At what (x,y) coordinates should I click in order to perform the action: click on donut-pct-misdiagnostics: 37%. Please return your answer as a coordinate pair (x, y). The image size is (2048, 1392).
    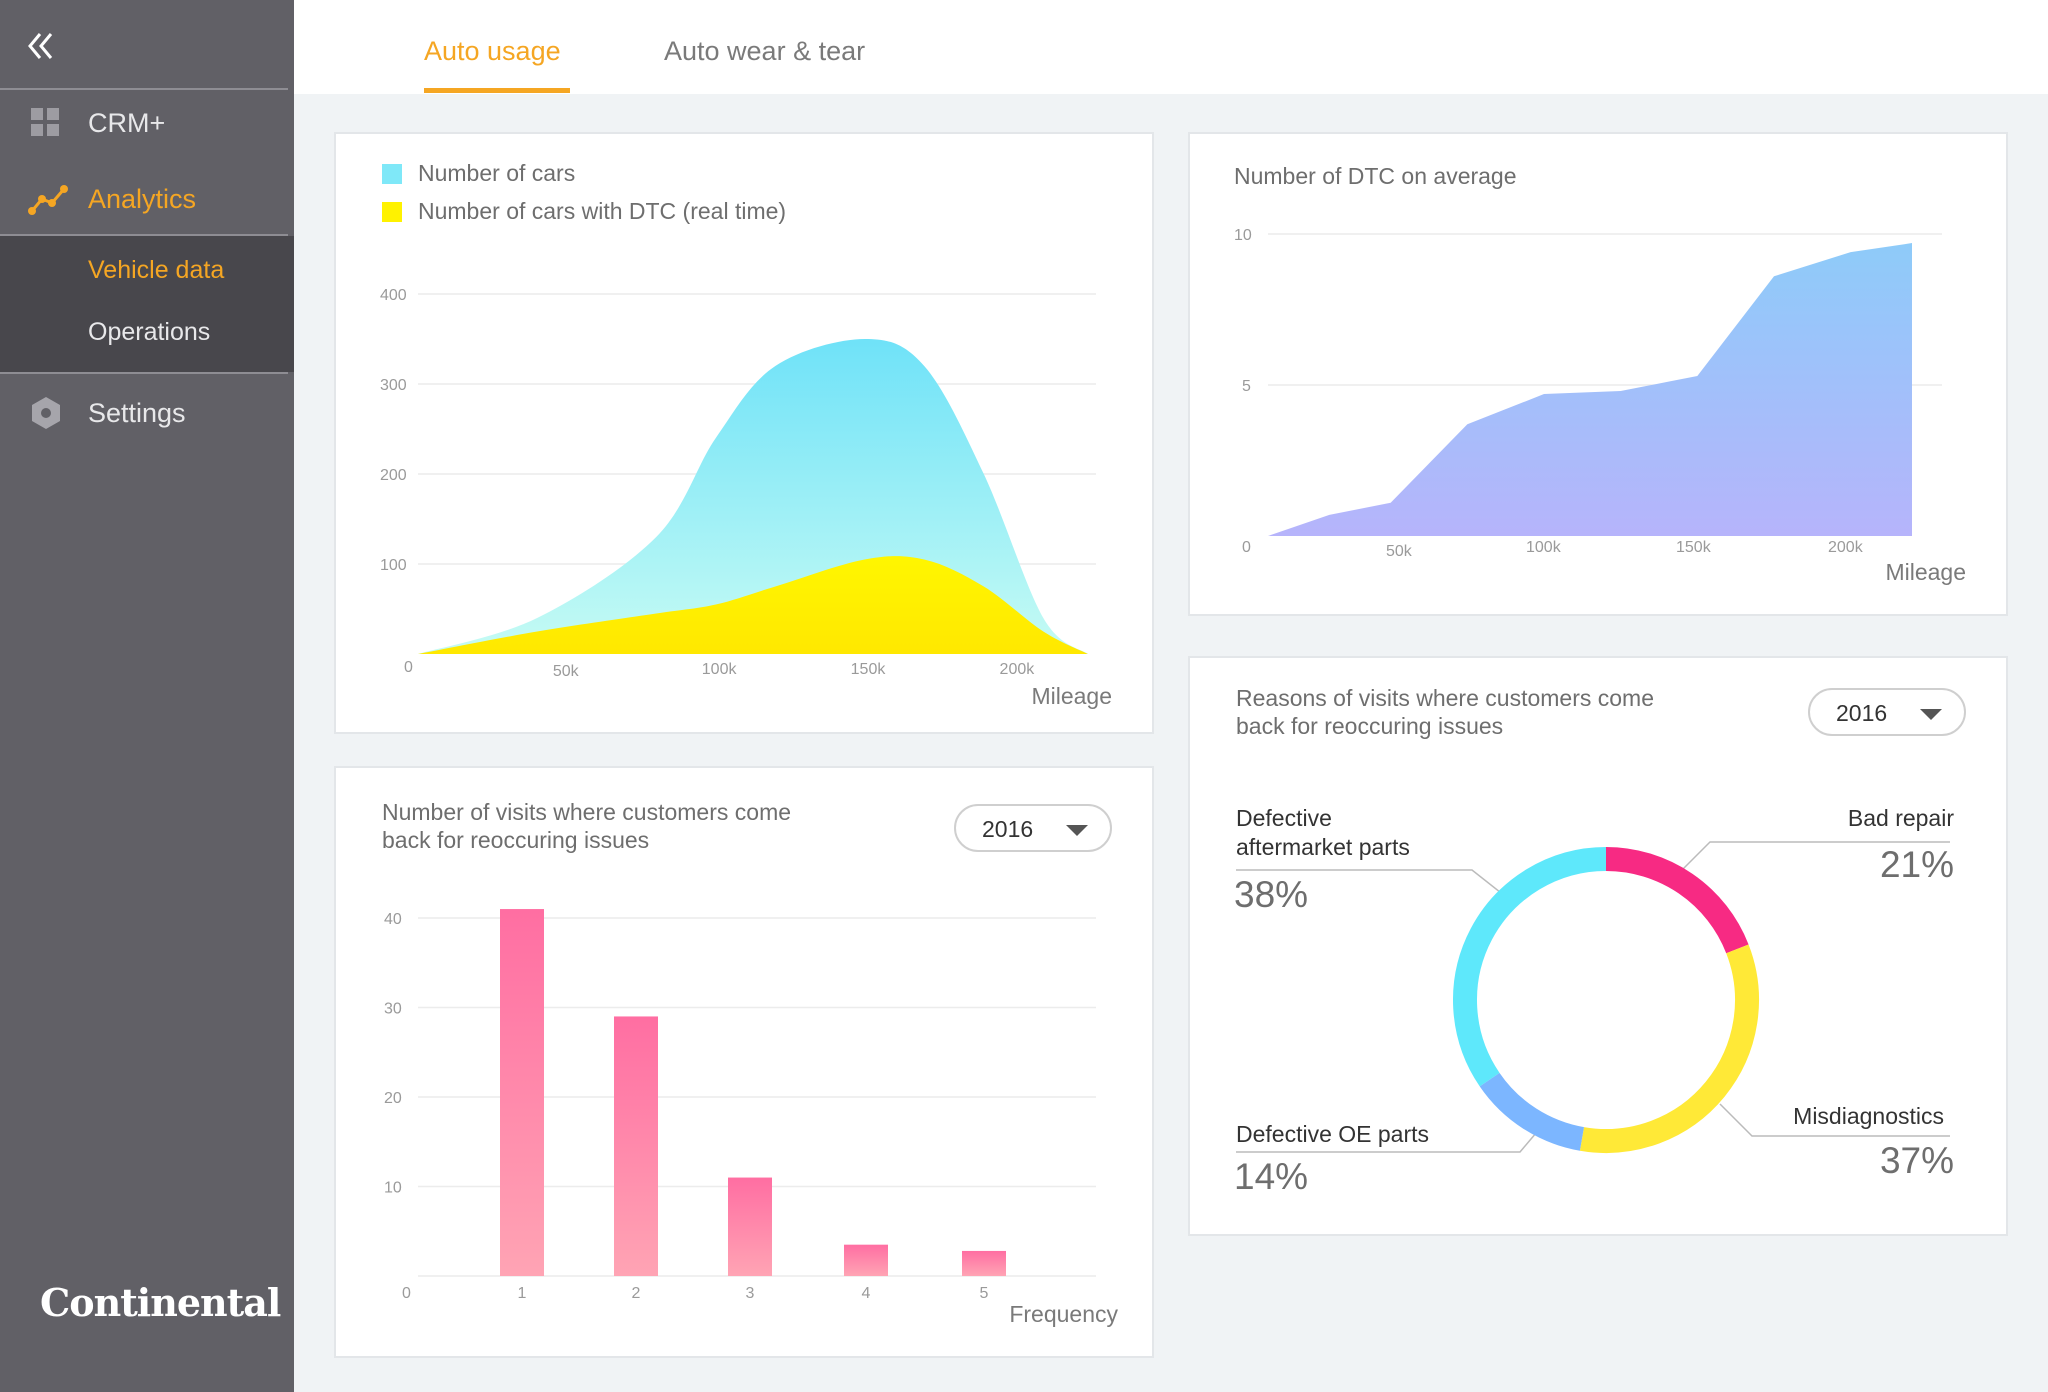
    Looking at the image, I should click on (1916, 1160).